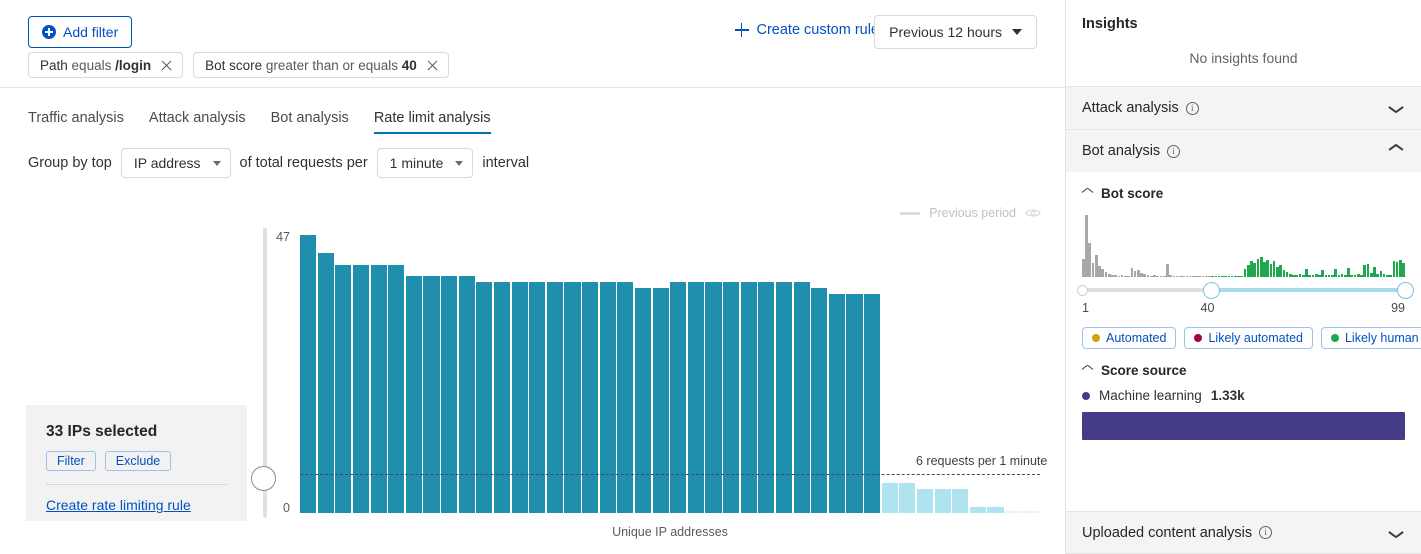  What do you see at coordinates (1245, 290) in the screenshot?
I see `bot-score-range-slider` at bounding box center [1245, 290].